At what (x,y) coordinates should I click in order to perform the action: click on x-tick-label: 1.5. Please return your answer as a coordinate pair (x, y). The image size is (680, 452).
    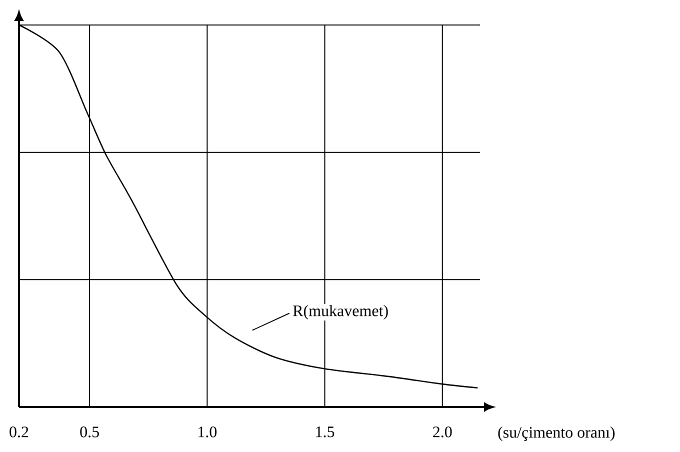
    Looking at the image, I should click on (325, 432).